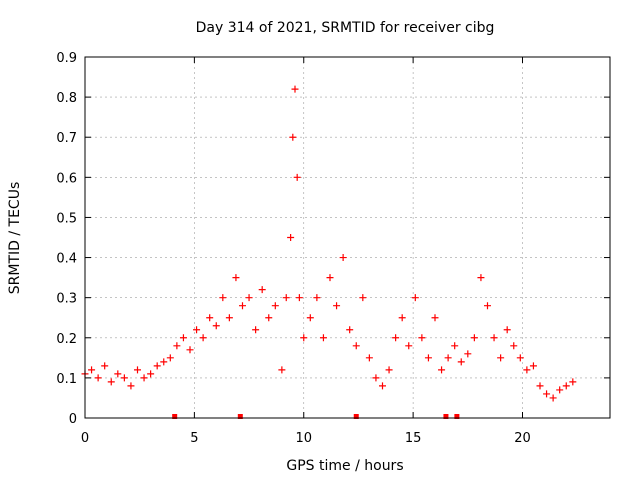 This screenshot has height=480, width=640. Describe the element at coordinates (413, 438) in the screenshot. I see `x-tick-label-3: 15` at that location.